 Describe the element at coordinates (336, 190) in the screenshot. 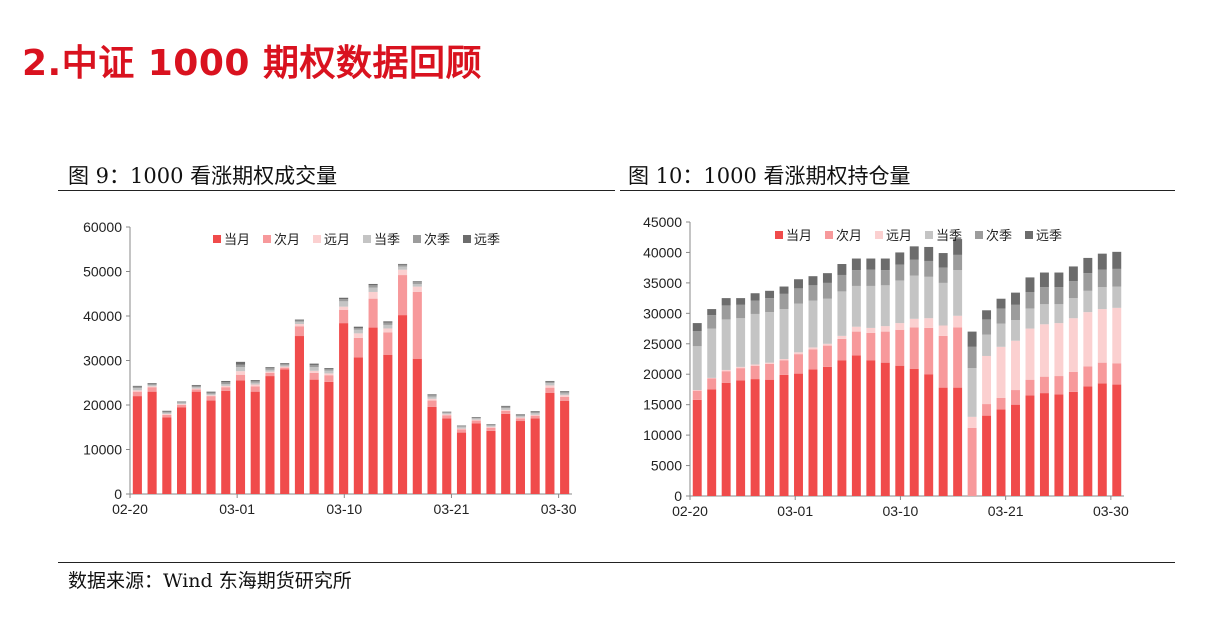

I see `figure-9-top-rule` at that location.